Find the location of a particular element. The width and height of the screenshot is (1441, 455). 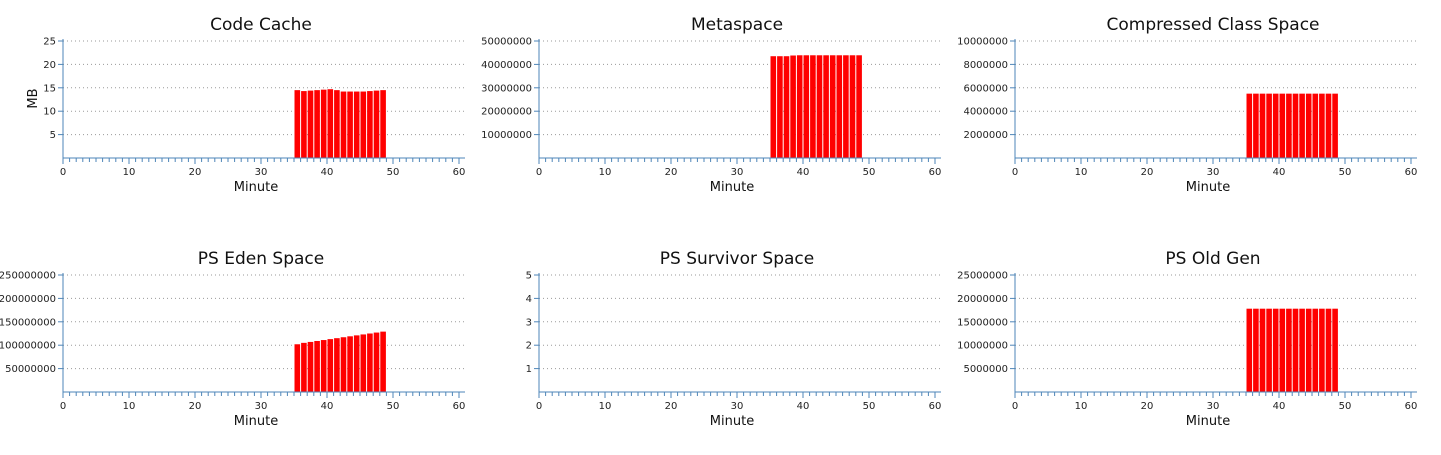

x-tick-label: 30 is located at coordinates (737, 406).